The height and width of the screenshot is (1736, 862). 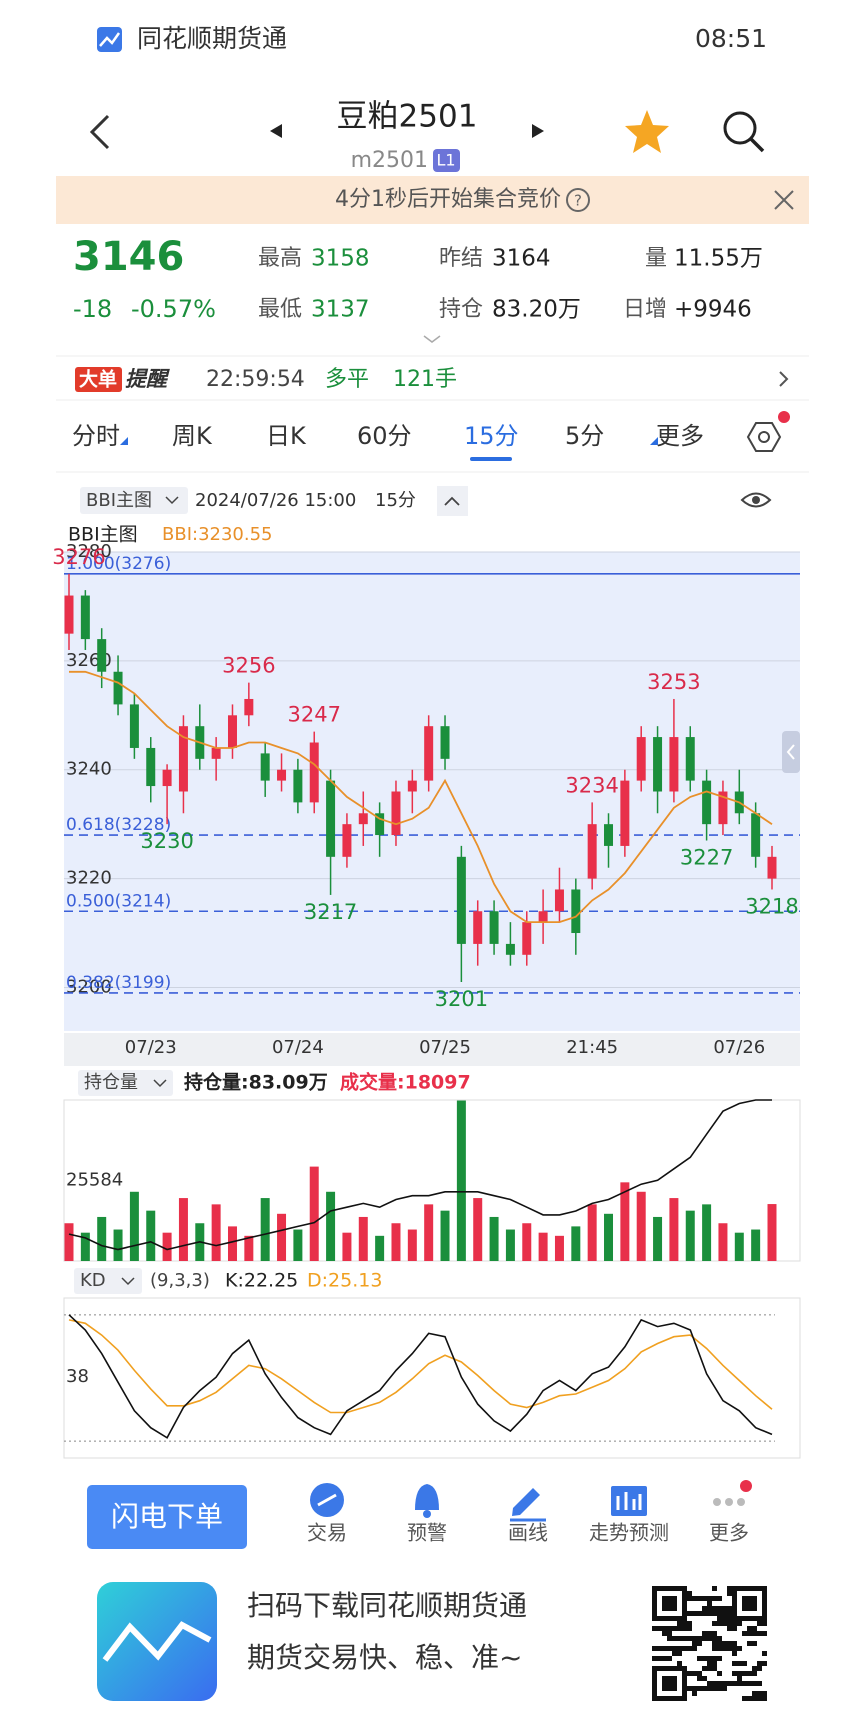 I want to click on more-dot, so click(x=717, y=1502).